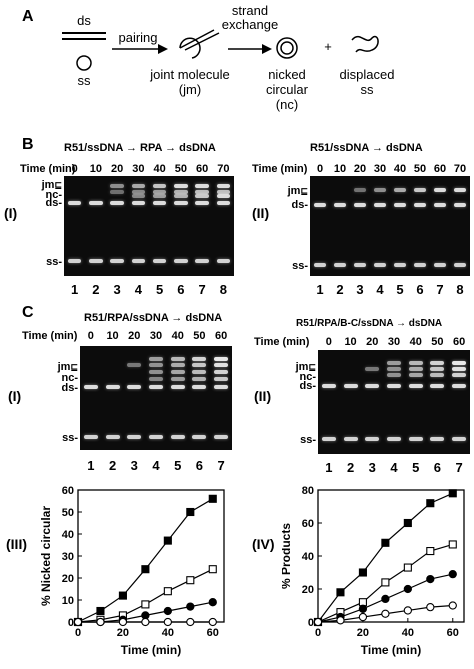 This screenshot has height=669, width=474. Describe the element at coordinates (156, 398) in the screenshot. I see `c1-gel-image` at that location.